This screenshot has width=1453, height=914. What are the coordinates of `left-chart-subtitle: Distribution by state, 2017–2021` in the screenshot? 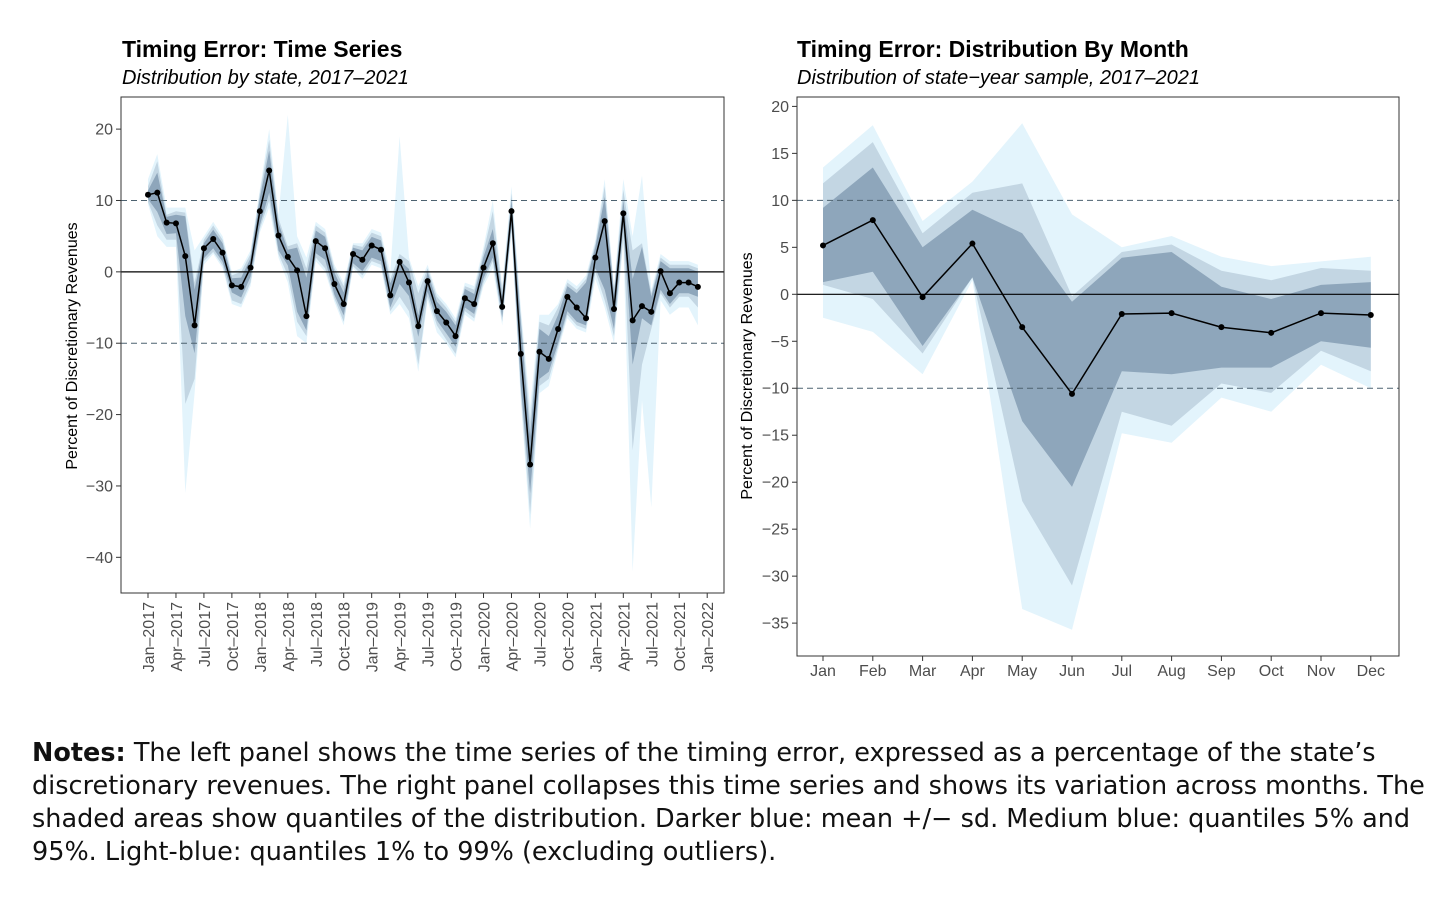 It's located at (265, 78).